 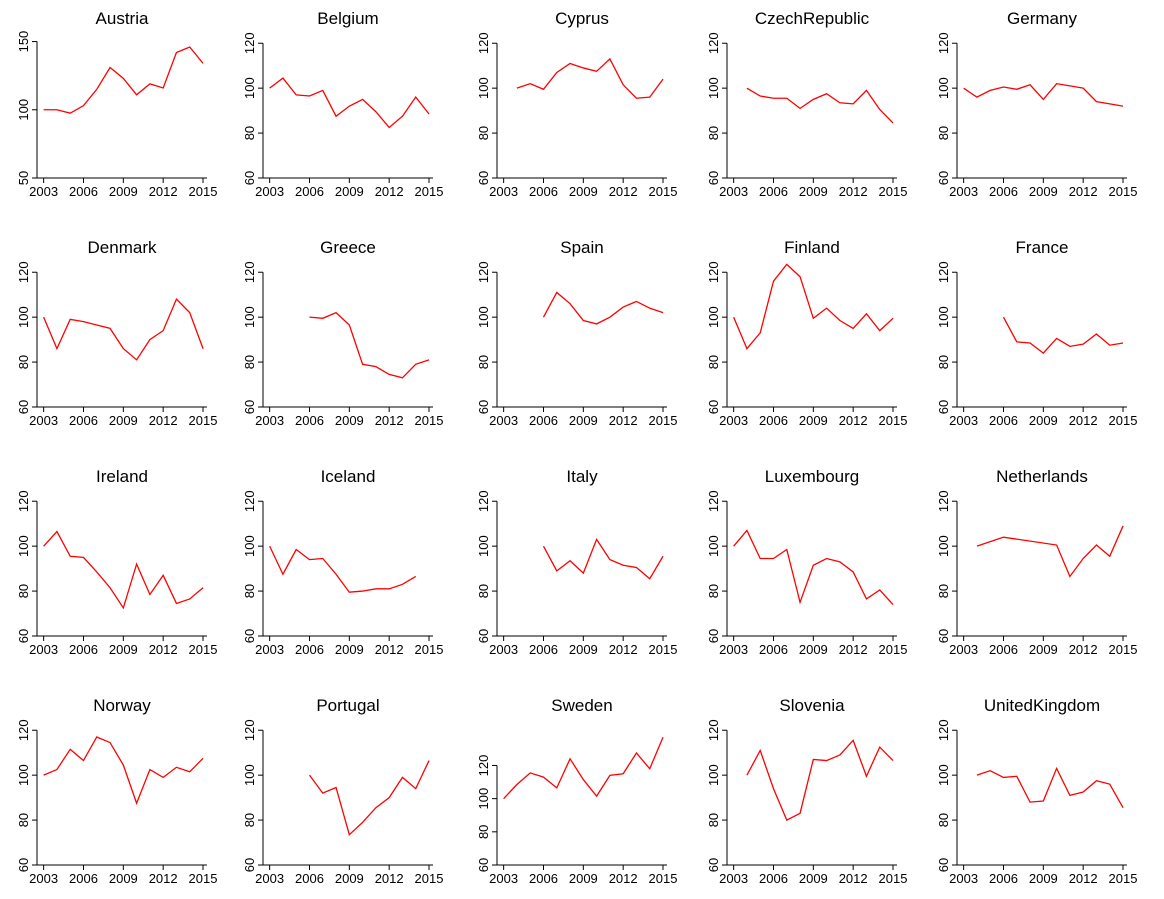 I want to click on panel-title: Cyprus, so click(x=582, y=18).